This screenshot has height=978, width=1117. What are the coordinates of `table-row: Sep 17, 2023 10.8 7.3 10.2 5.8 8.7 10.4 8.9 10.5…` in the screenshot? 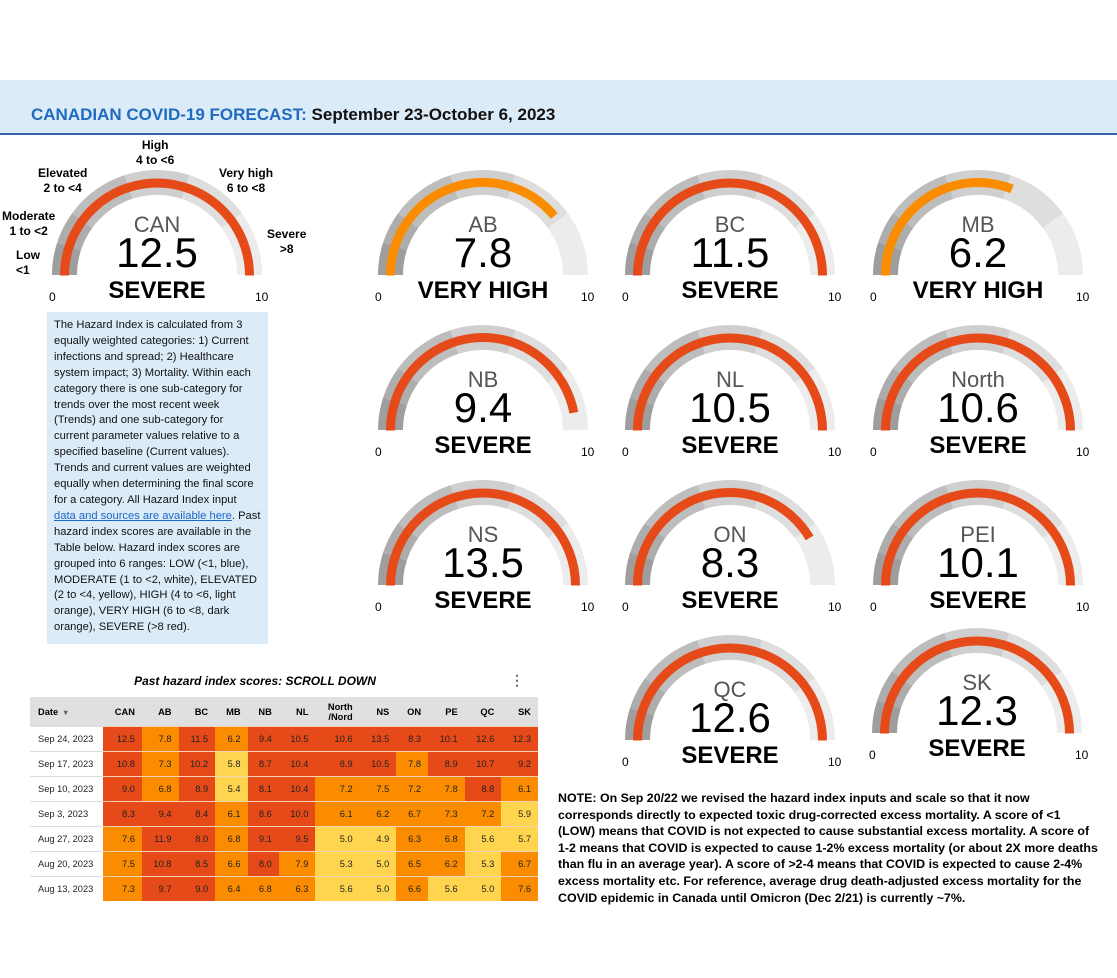 It's located at (284, 764).